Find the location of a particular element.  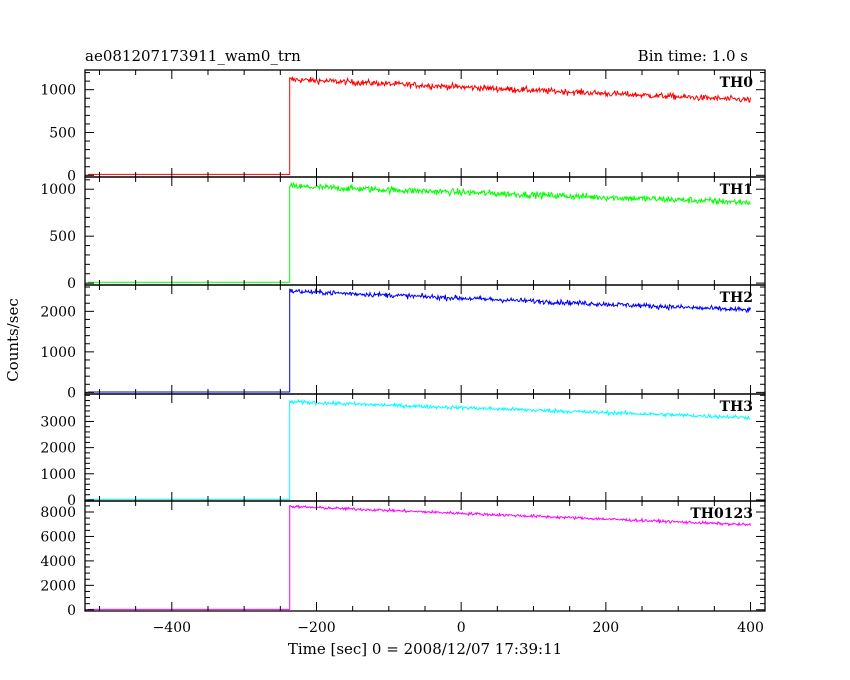

panel-label-th3: TH3 is located at coordinates (736, 407).